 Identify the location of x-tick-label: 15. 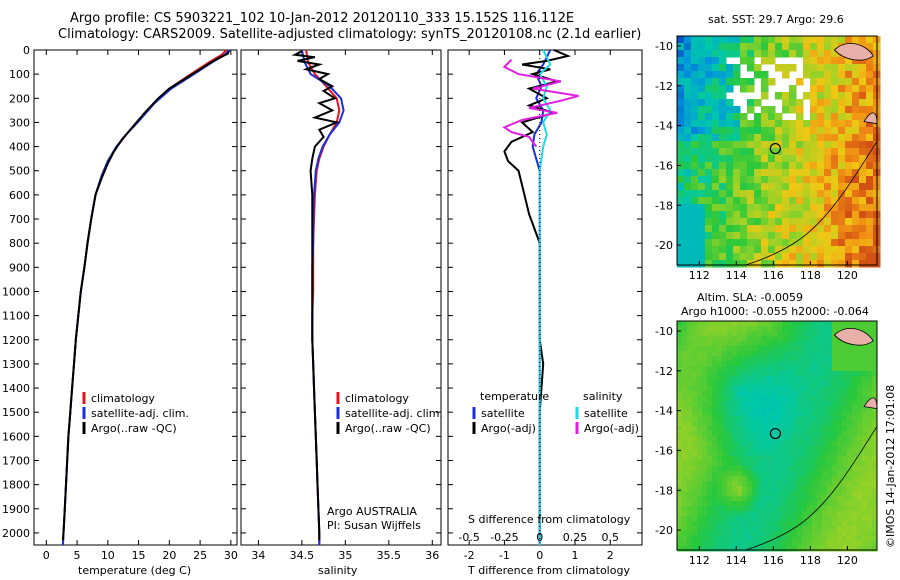
(139, 555).